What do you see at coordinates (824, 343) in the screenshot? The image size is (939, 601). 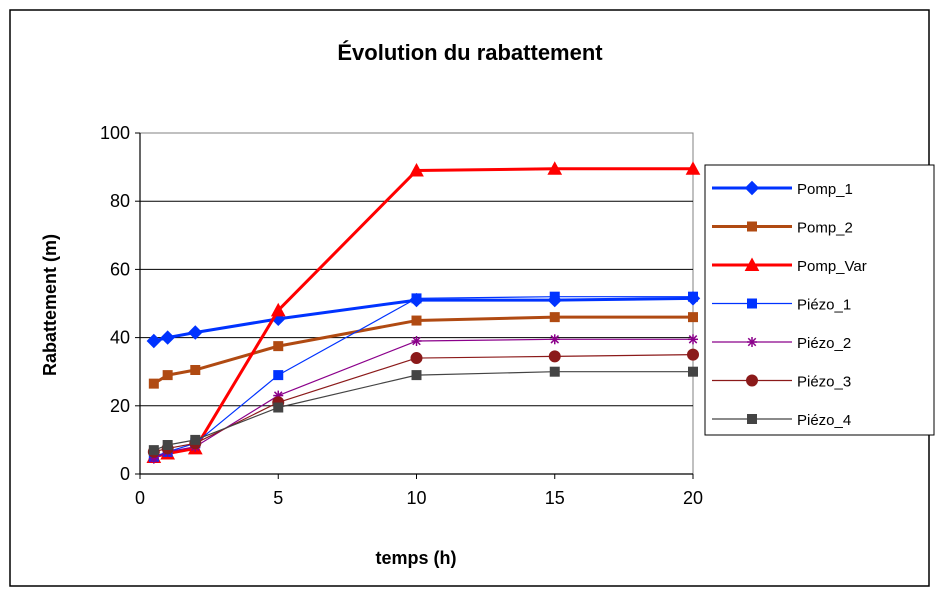 I see `legend-label: Piézo_2` at bounding box center [824, 343].